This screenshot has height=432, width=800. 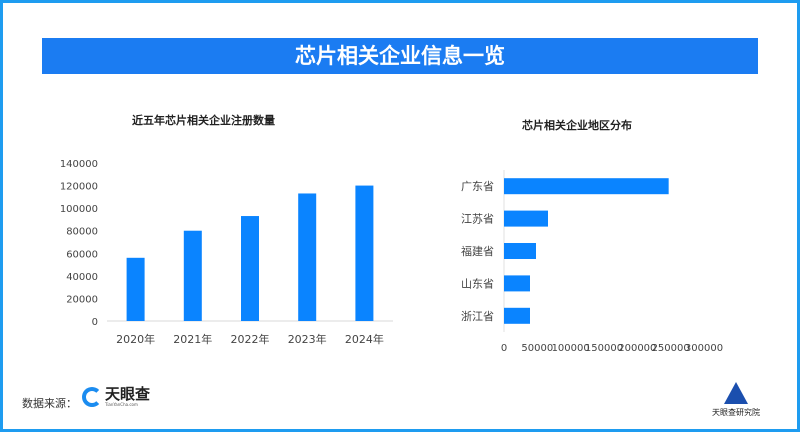 What do you see at coordinates (736, 393) in the screenshot?
I see `institute-logo-icon` at bounding box center [736, 393].